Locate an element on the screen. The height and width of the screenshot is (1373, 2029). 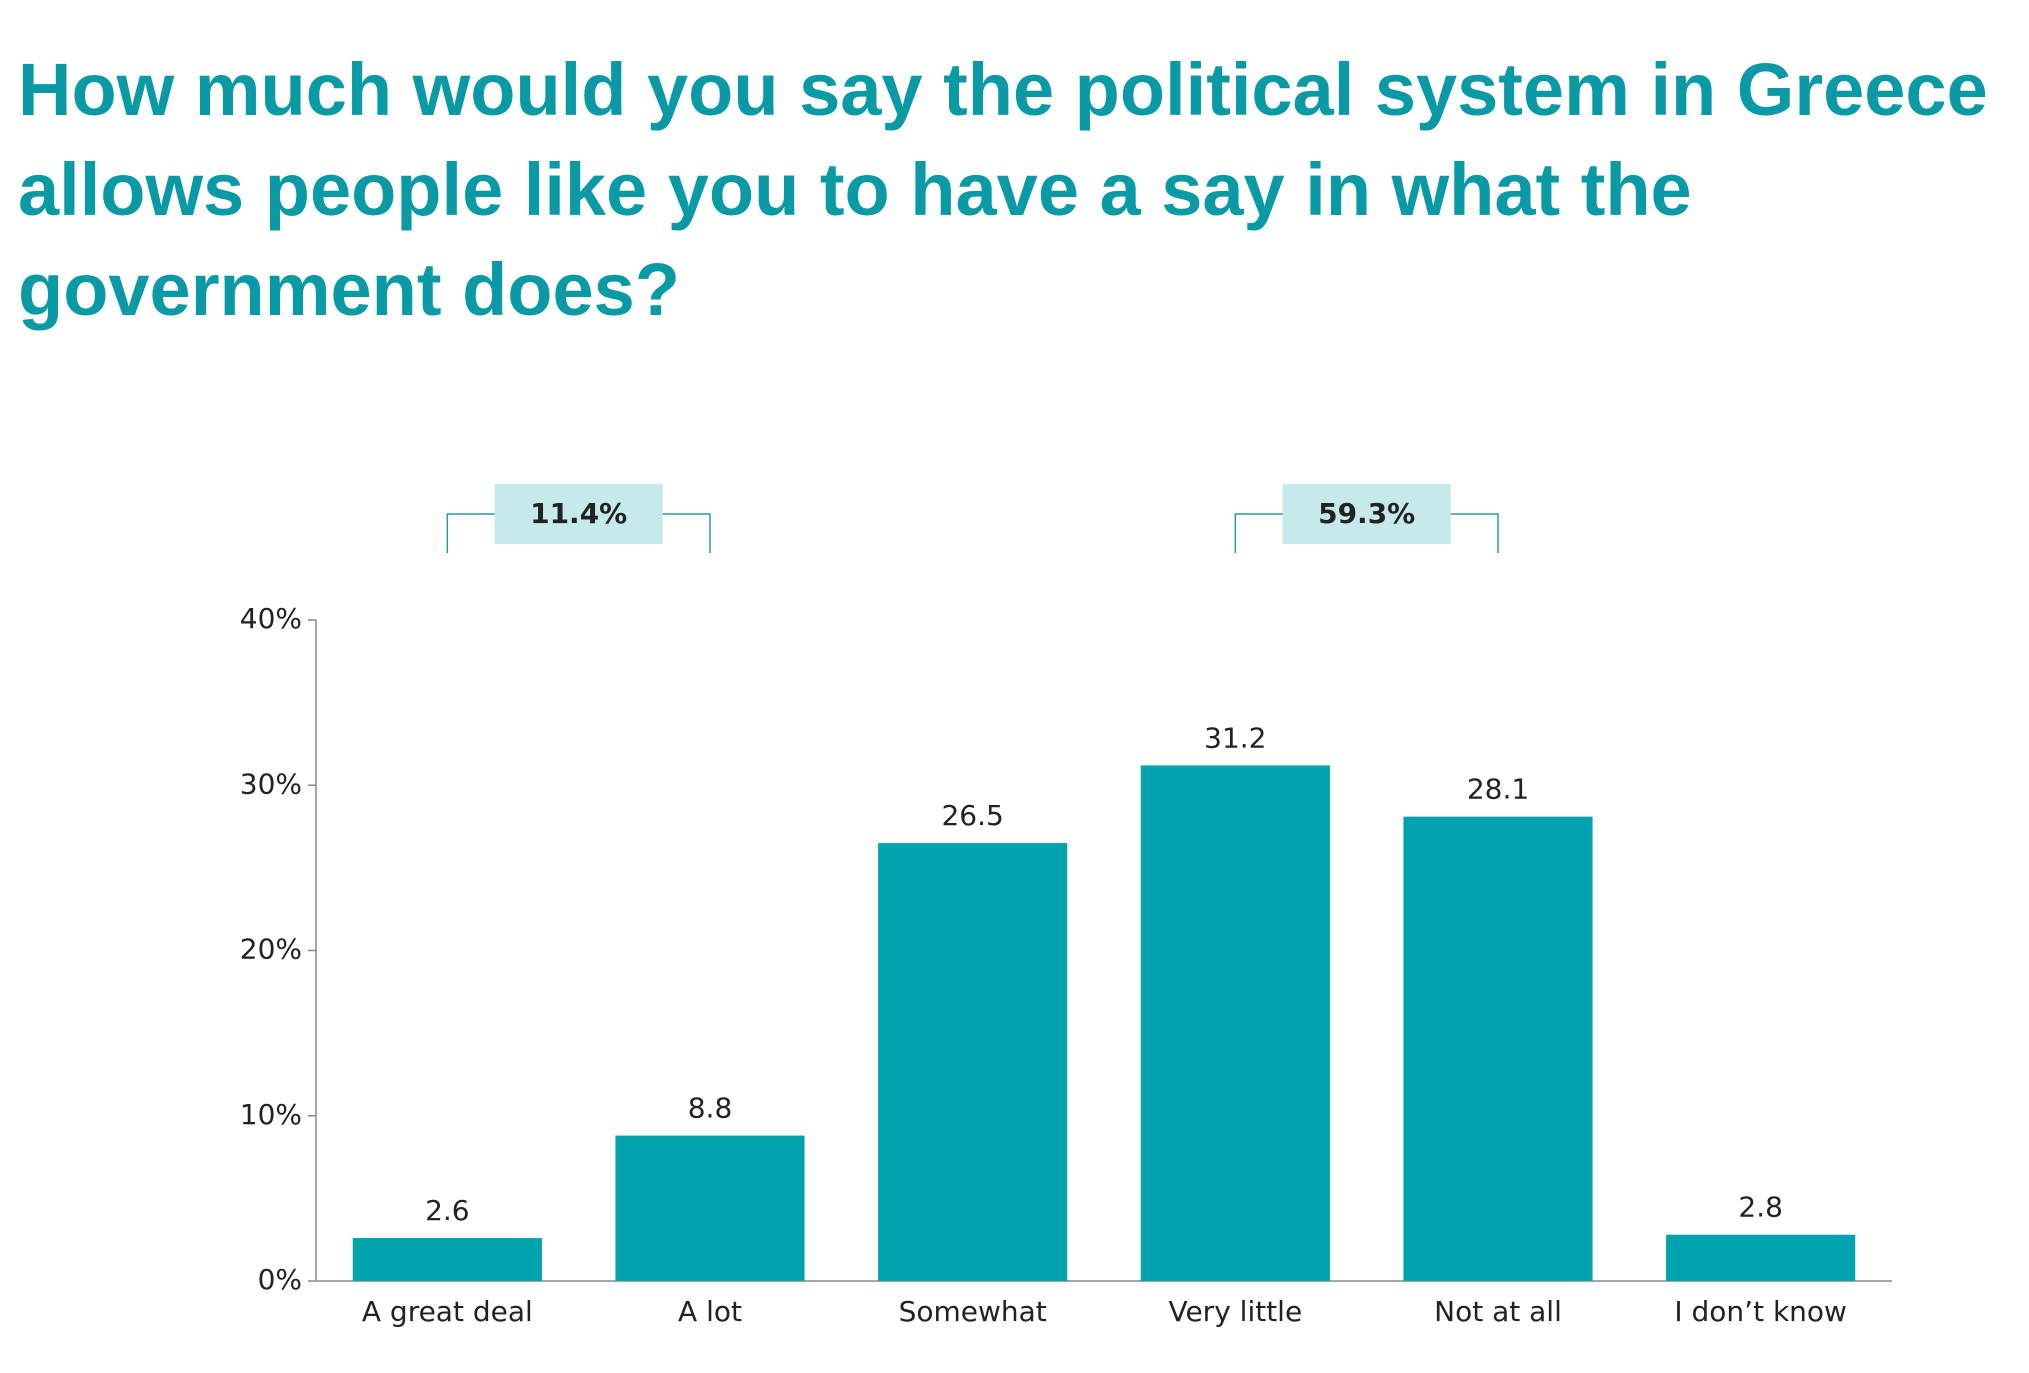
x-tick-label: I don’t know is located at coordinates (1760, 1311).